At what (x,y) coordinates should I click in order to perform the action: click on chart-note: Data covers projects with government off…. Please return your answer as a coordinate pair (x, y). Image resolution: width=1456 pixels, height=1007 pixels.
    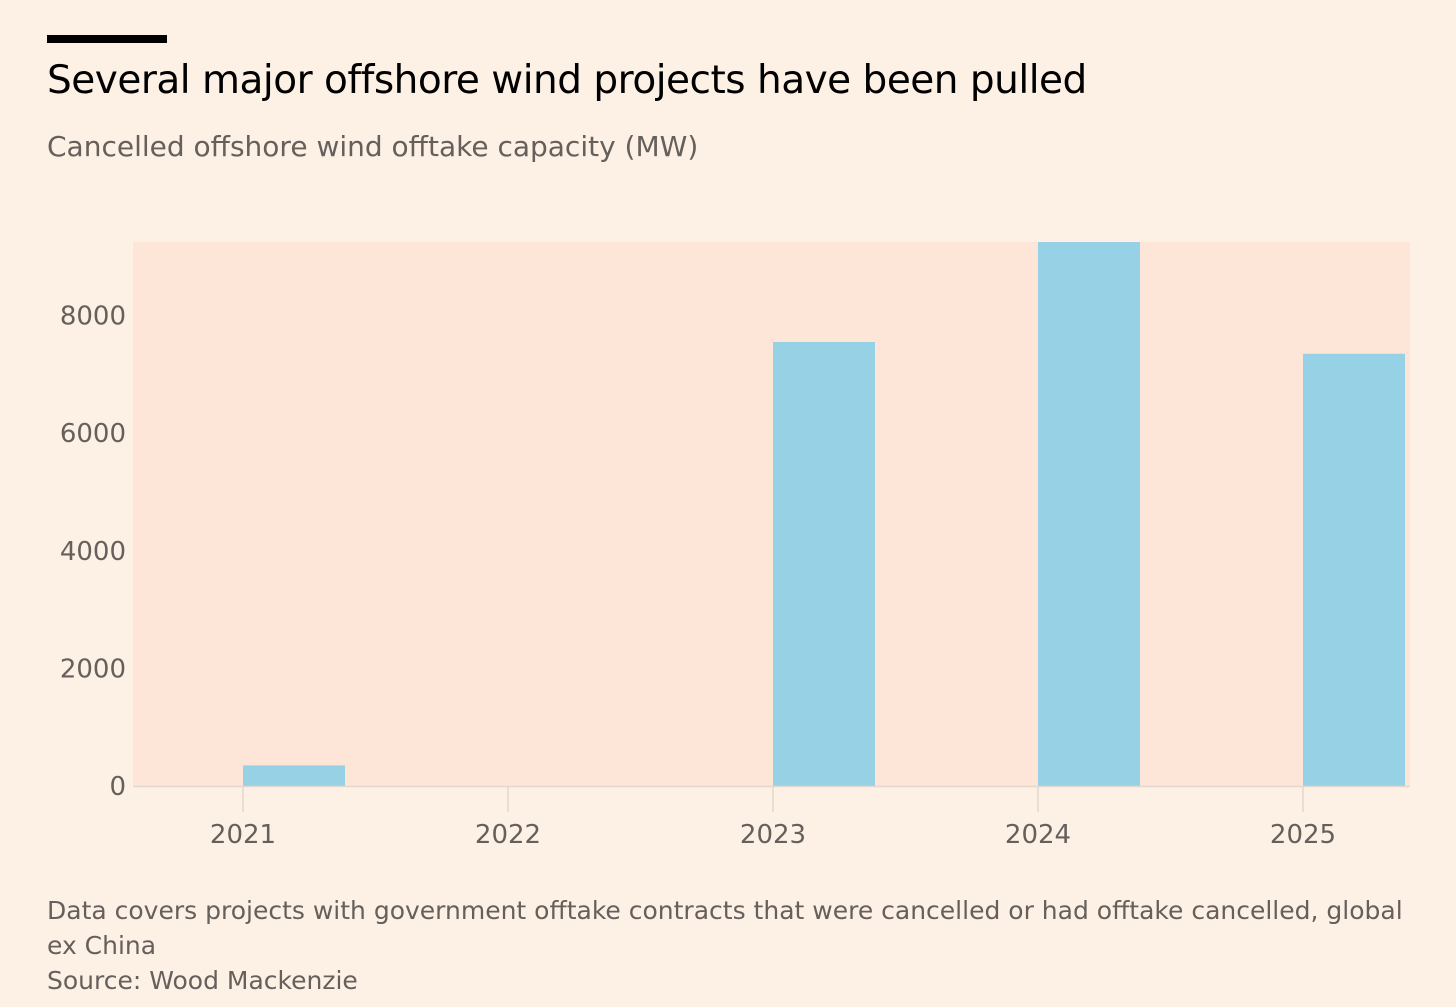
    Looking at the image, I should click on (725, 928).